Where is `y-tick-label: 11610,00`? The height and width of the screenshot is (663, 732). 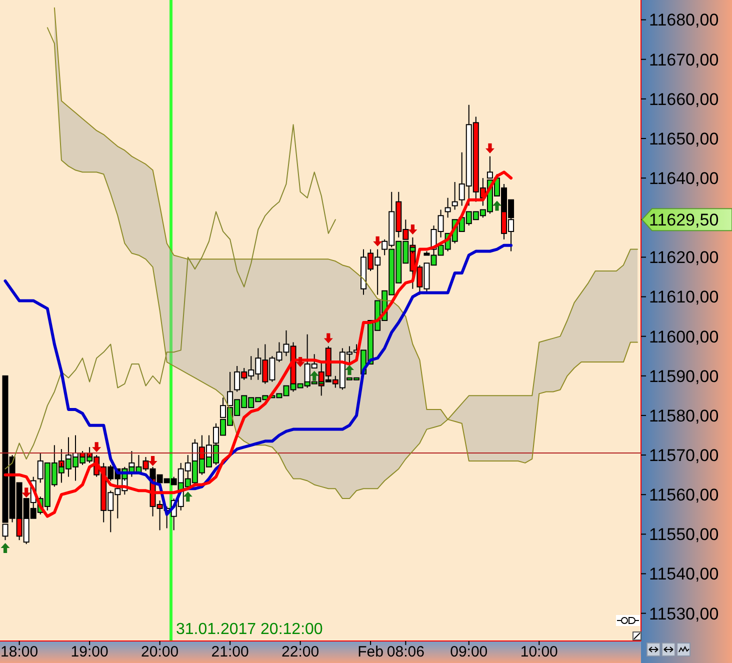
y-tick-label: 11610,00 is located at coordinates (684, 297).